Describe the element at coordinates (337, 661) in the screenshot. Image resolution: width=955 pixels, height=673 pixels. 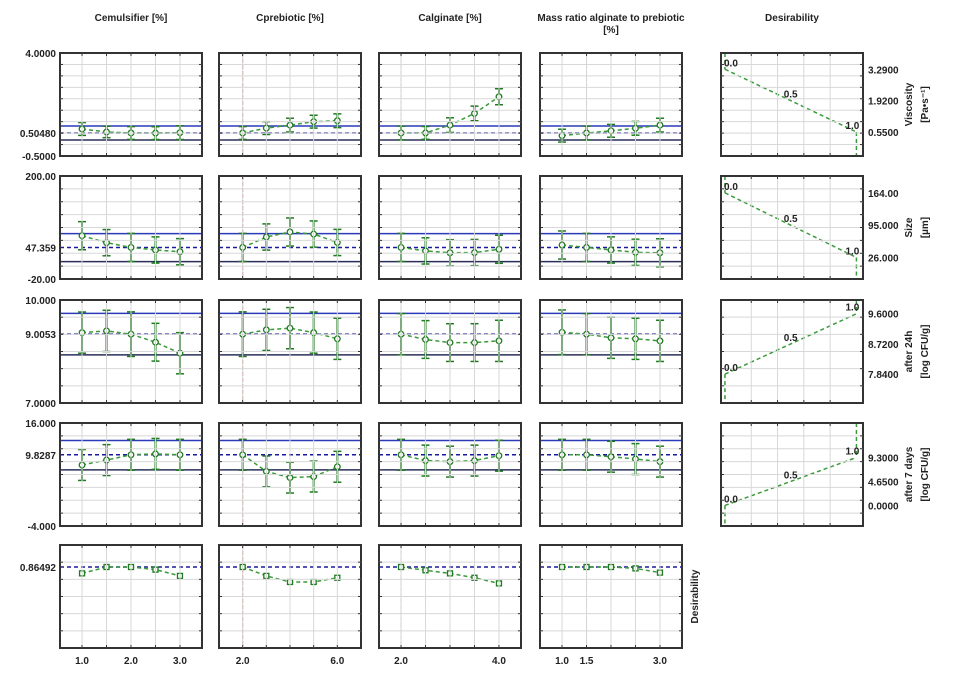
I see `x-tick-label: 6.0` at that location.